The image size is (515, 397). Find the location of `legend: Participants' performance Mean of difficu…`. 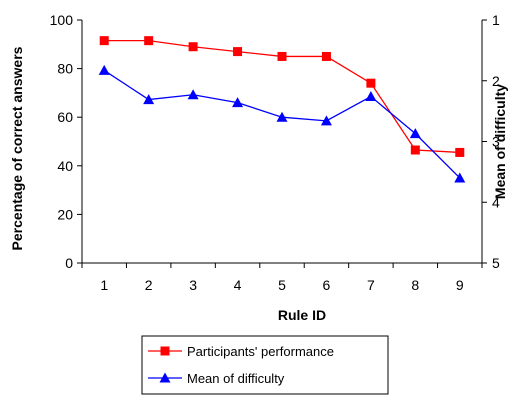

legend: Participants' performance Mean of difficu… is located at coordinates (265, 365).